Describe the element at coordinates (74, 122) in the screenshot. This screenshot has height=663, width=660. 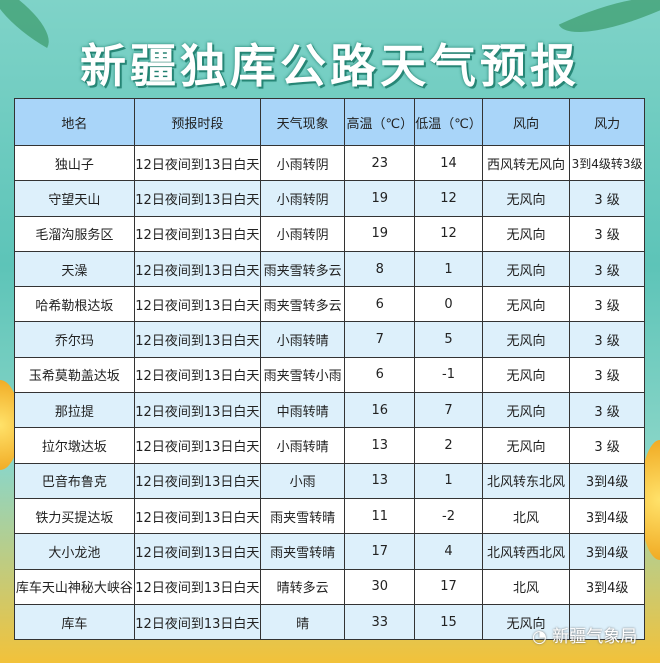
I see `column-header: 地名` at that location.